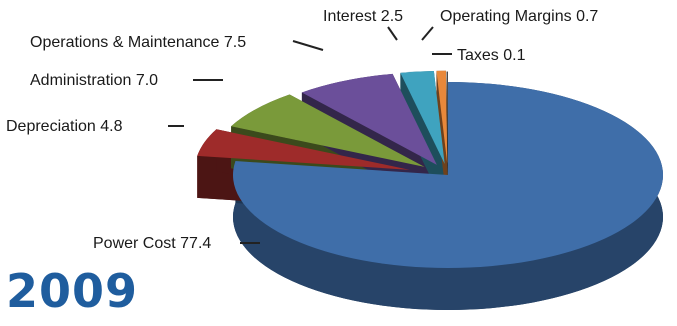 The width and height of the screenshot is (677, 326). I want to click on slice-operations-maintenance, so click(369, 119).